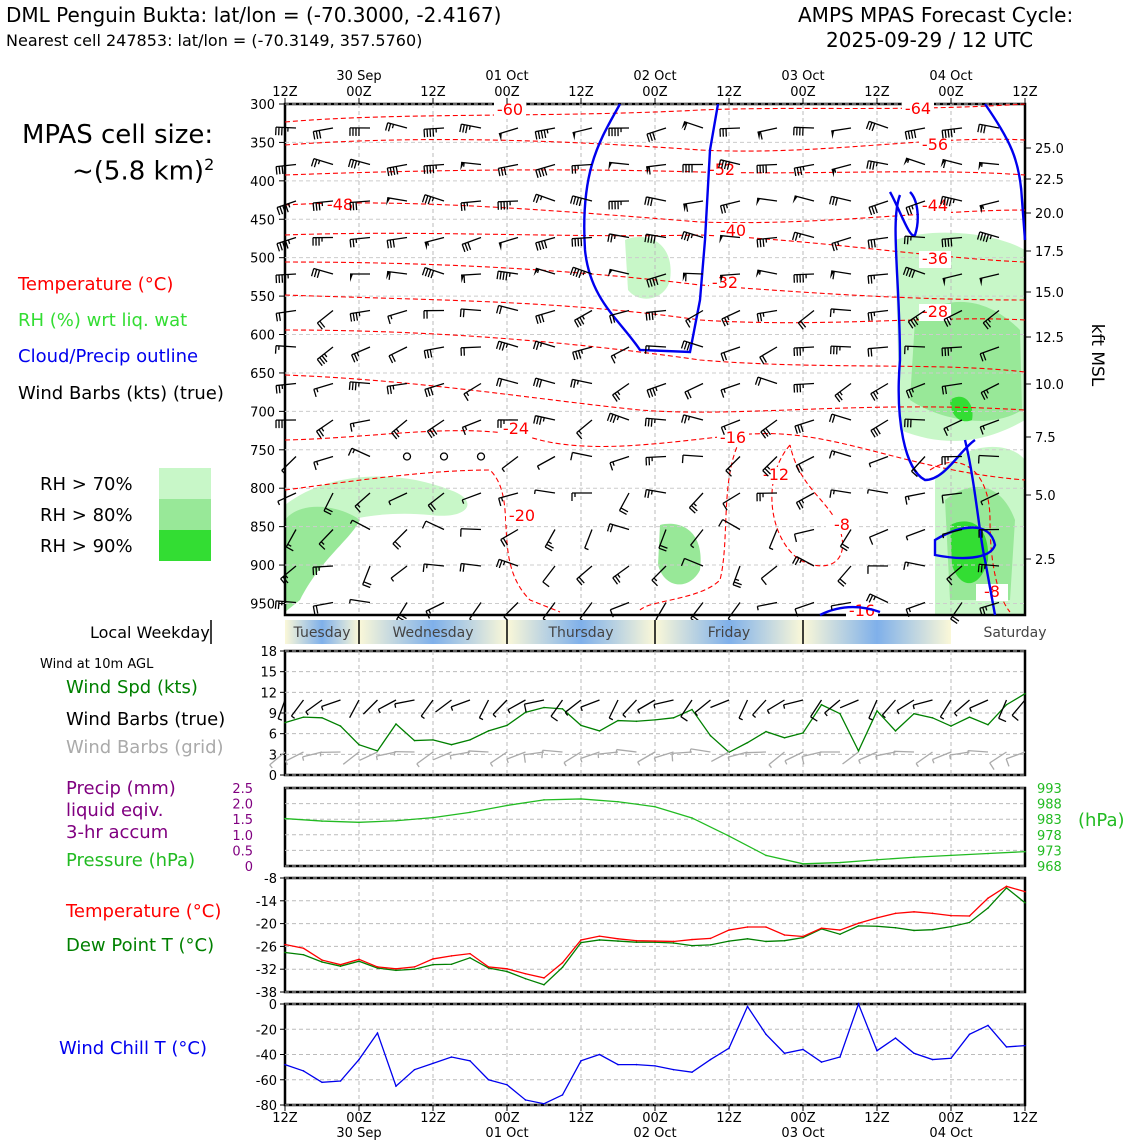 The image size is (1140, 1140). What do you see at coordinates (242, 836) in the screenshot?
I see `precip-tick-label: 1.0` at bounding box center [242, 836].